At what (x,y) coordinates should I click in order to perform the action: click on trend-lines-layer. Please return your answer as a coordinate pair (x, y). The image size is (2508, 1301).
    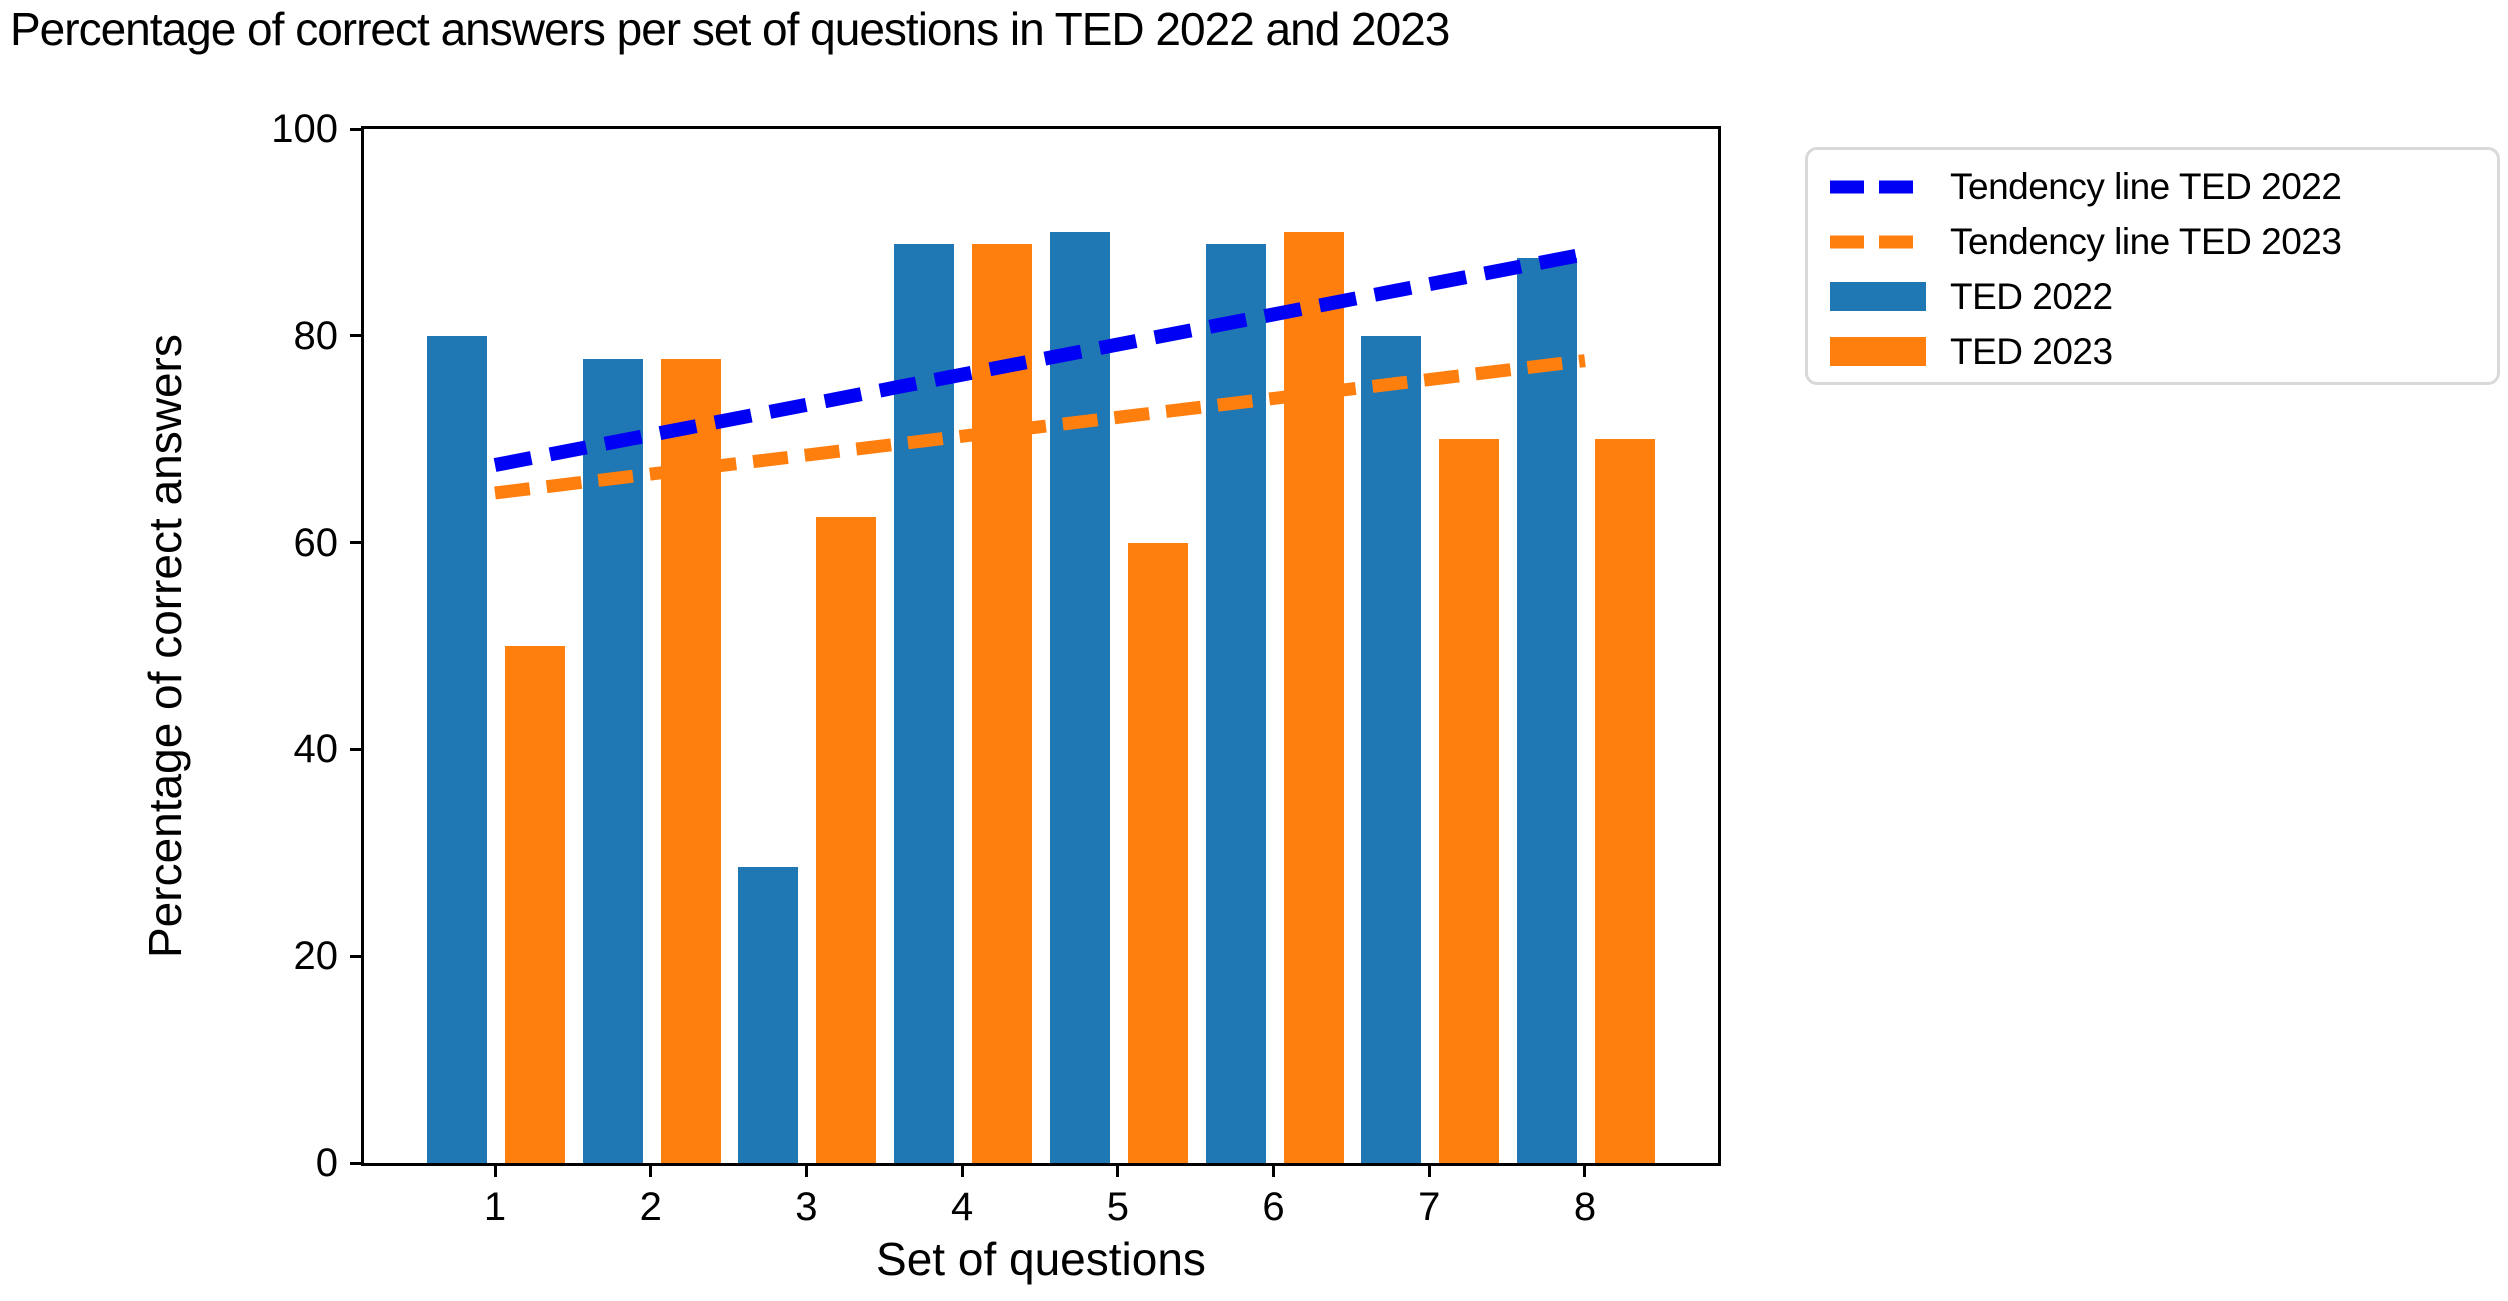
    Looking at the image, I should click on (1040, 373).